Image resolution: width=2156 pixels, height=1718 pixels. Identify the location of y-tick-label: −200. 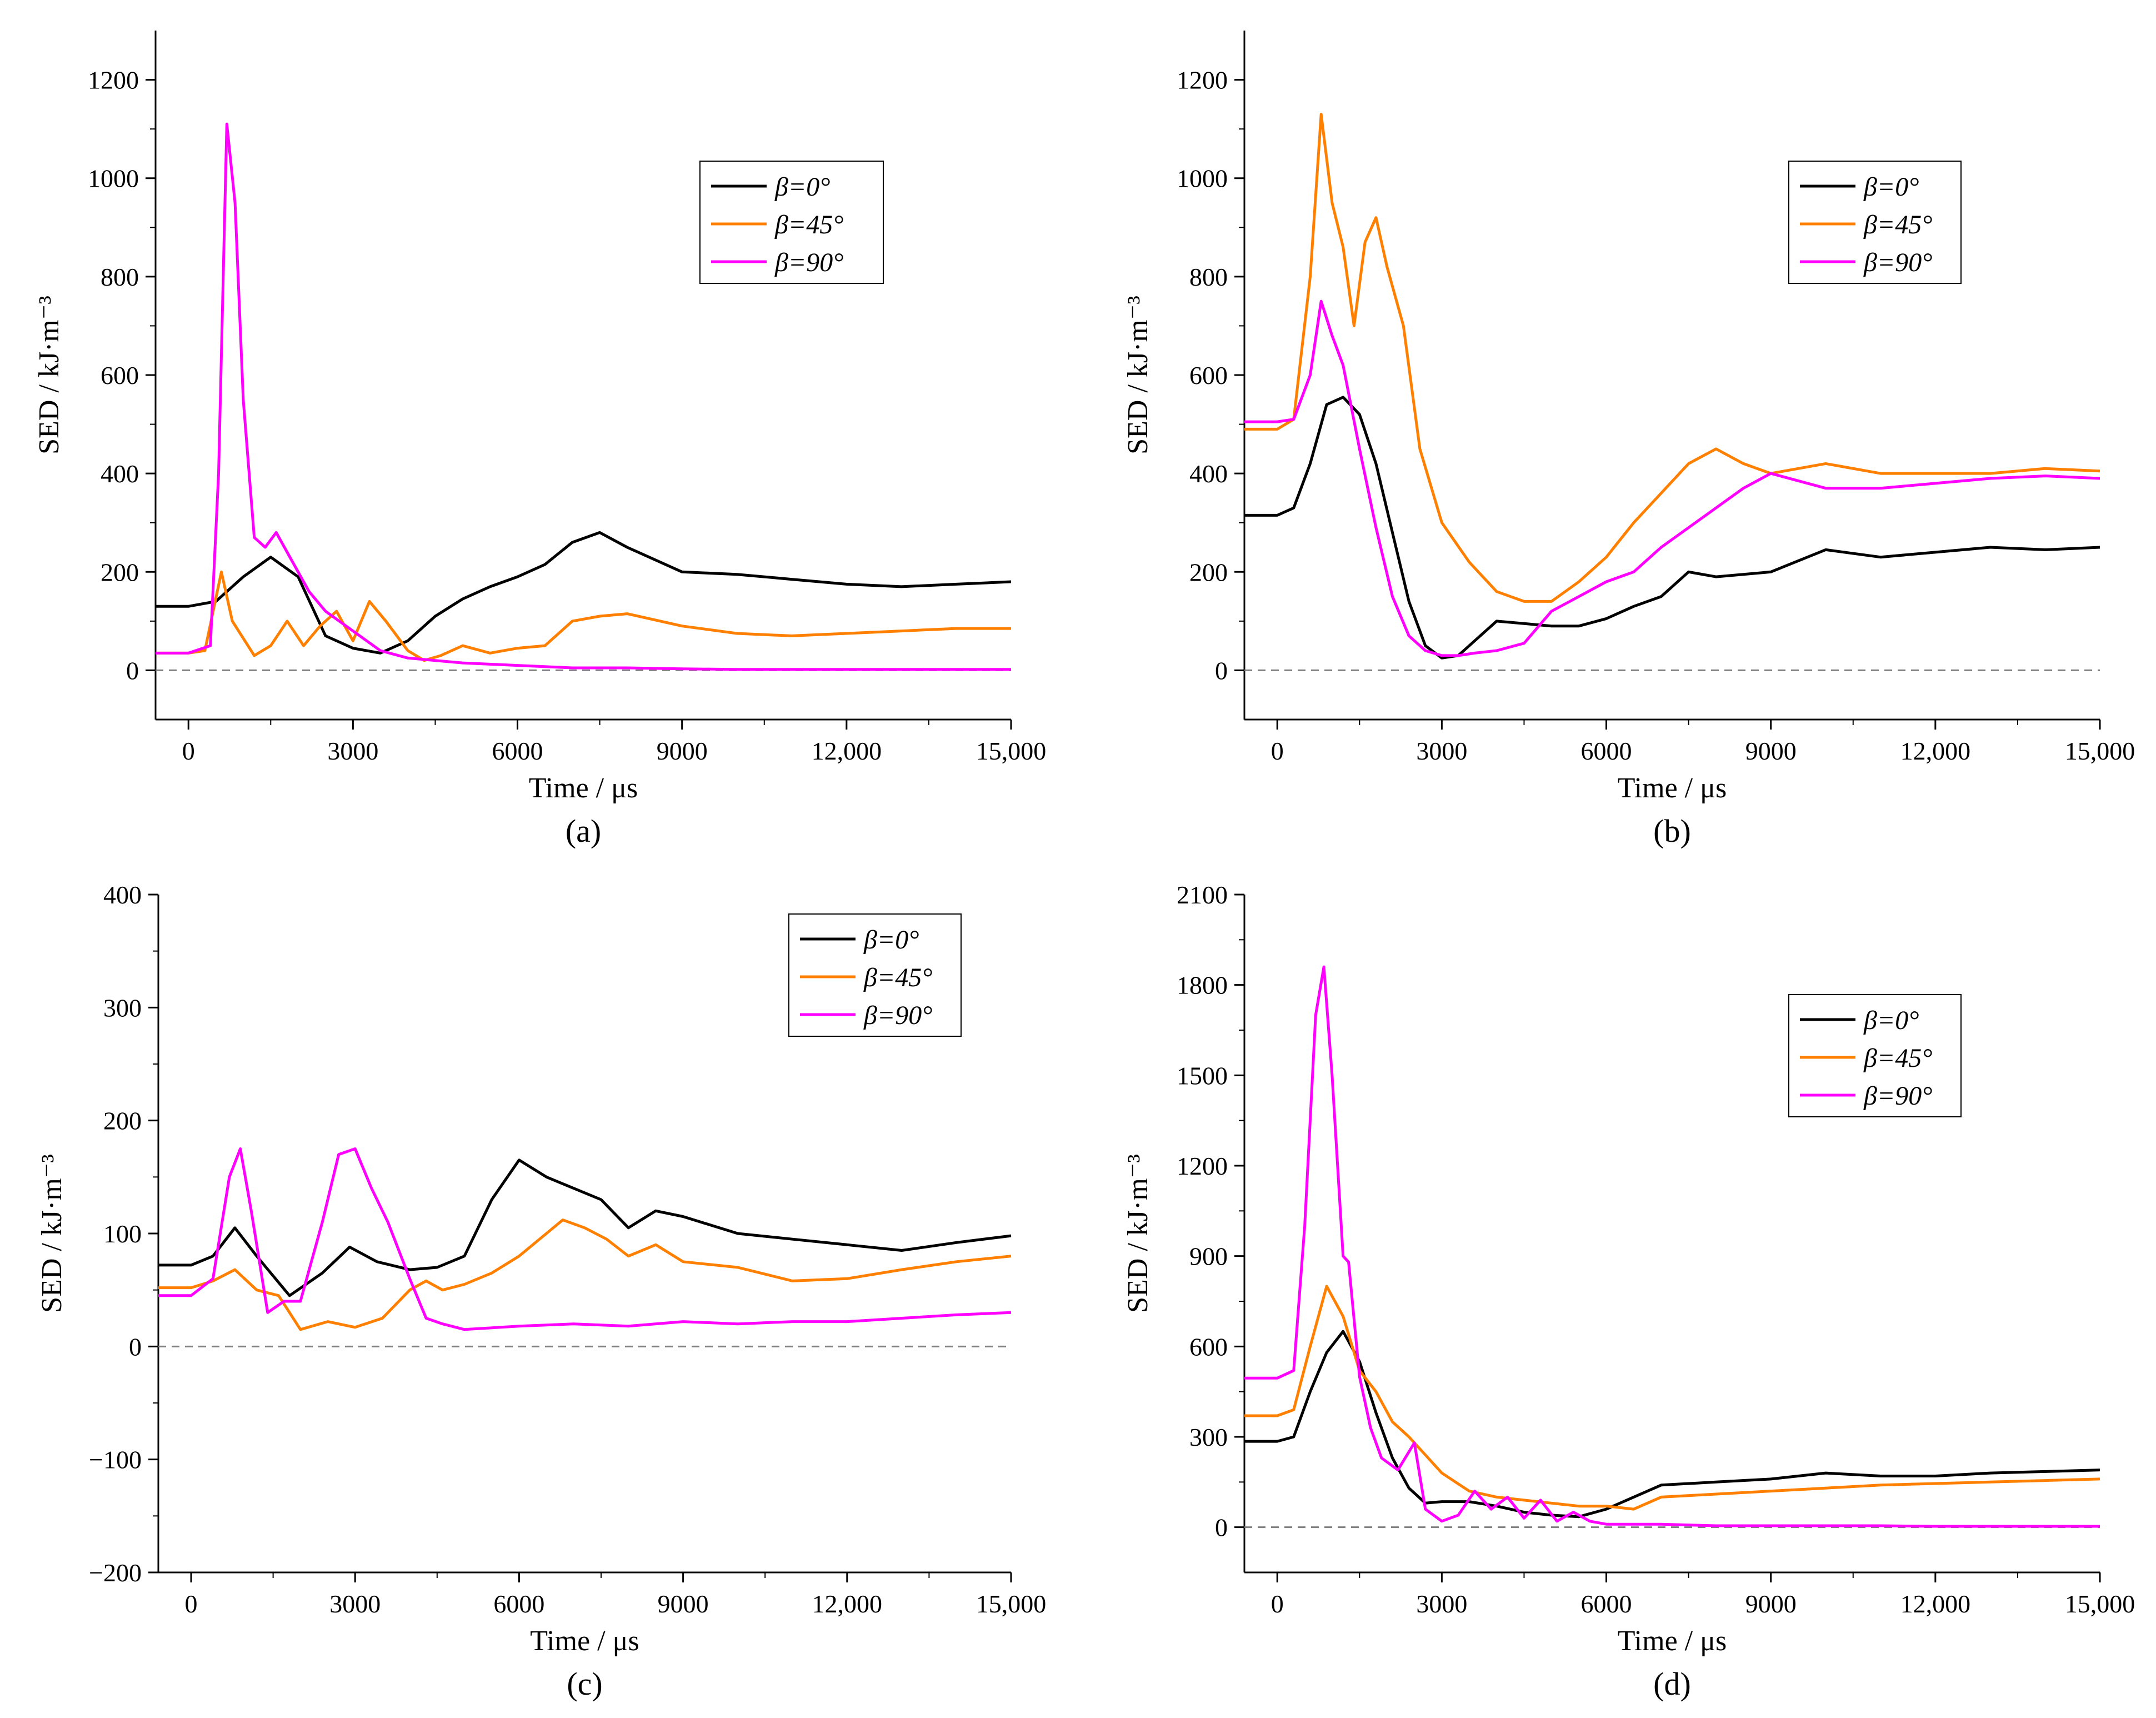
(116, 1573).